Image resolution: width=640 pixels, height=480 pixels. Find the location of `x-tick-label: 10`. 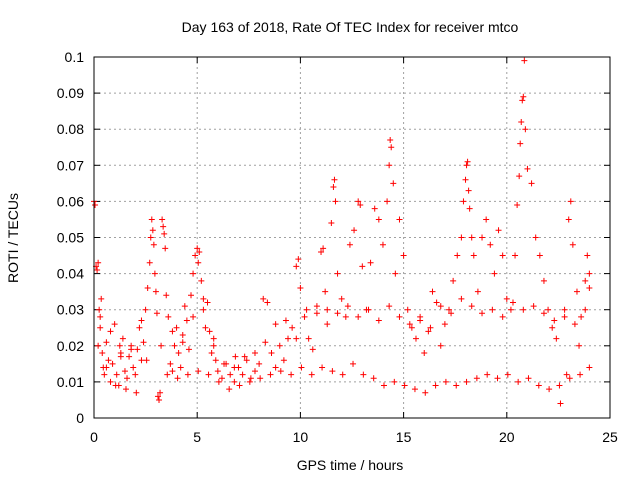

x-tick-label: 10 is located at coordinates (301, 437).